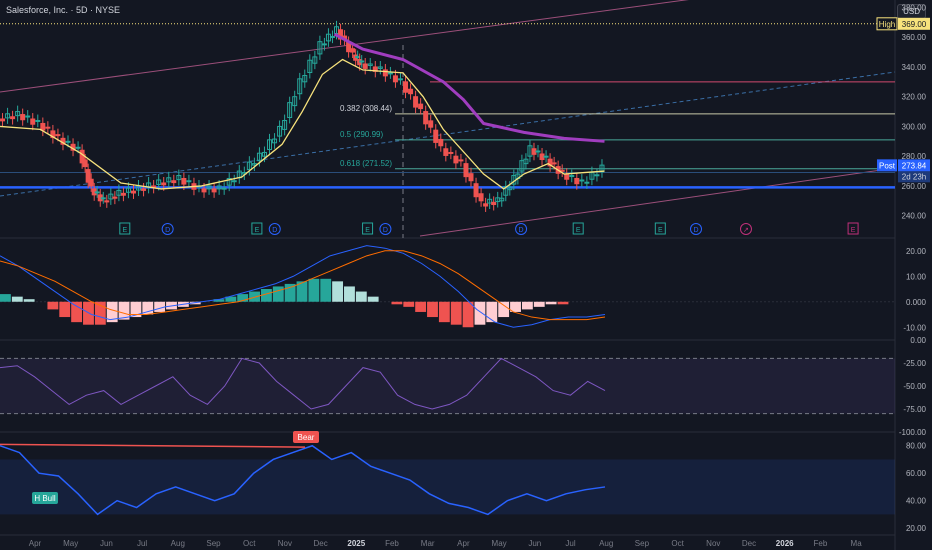  I want to click on month-label: Nov, so click(713, 543).